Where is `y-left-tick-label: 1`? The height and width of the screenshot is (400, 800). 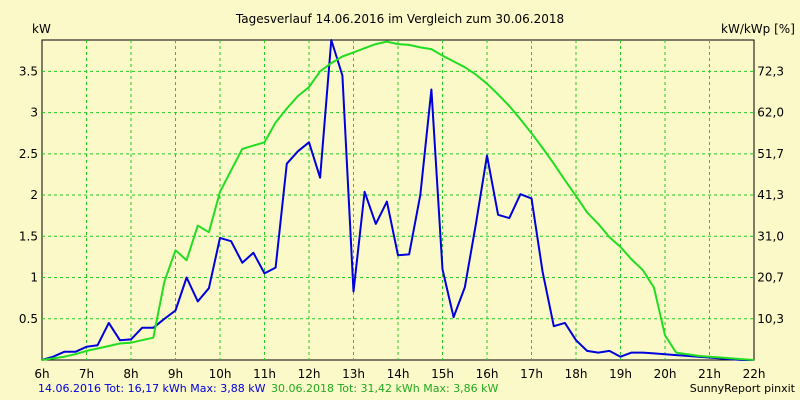 y-left-tick-label: 1 is located at coordinates (34, 278).